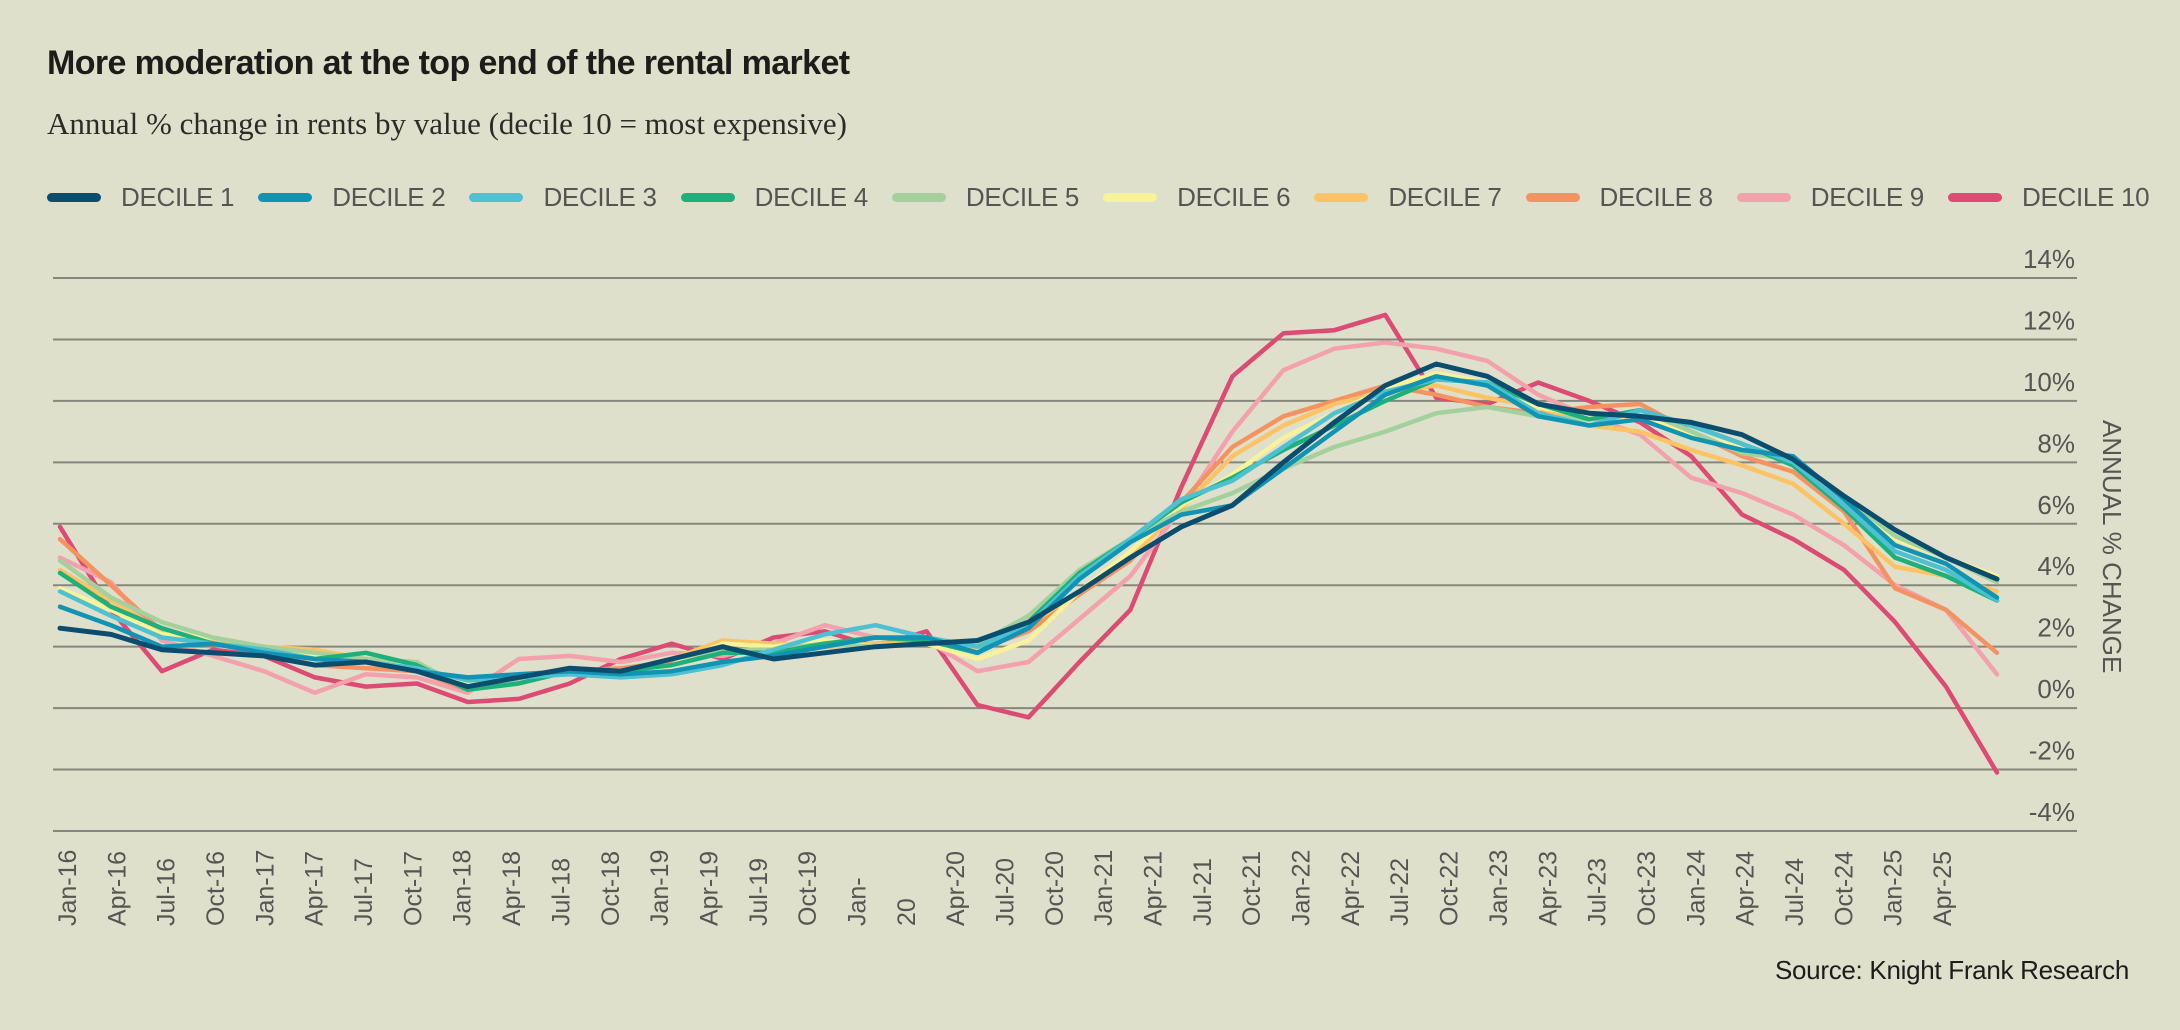 This screenshot has width=2180, height=1030. I want to click on y-axis-label: ANNUAL % CHANGE, so click(2112, 546).